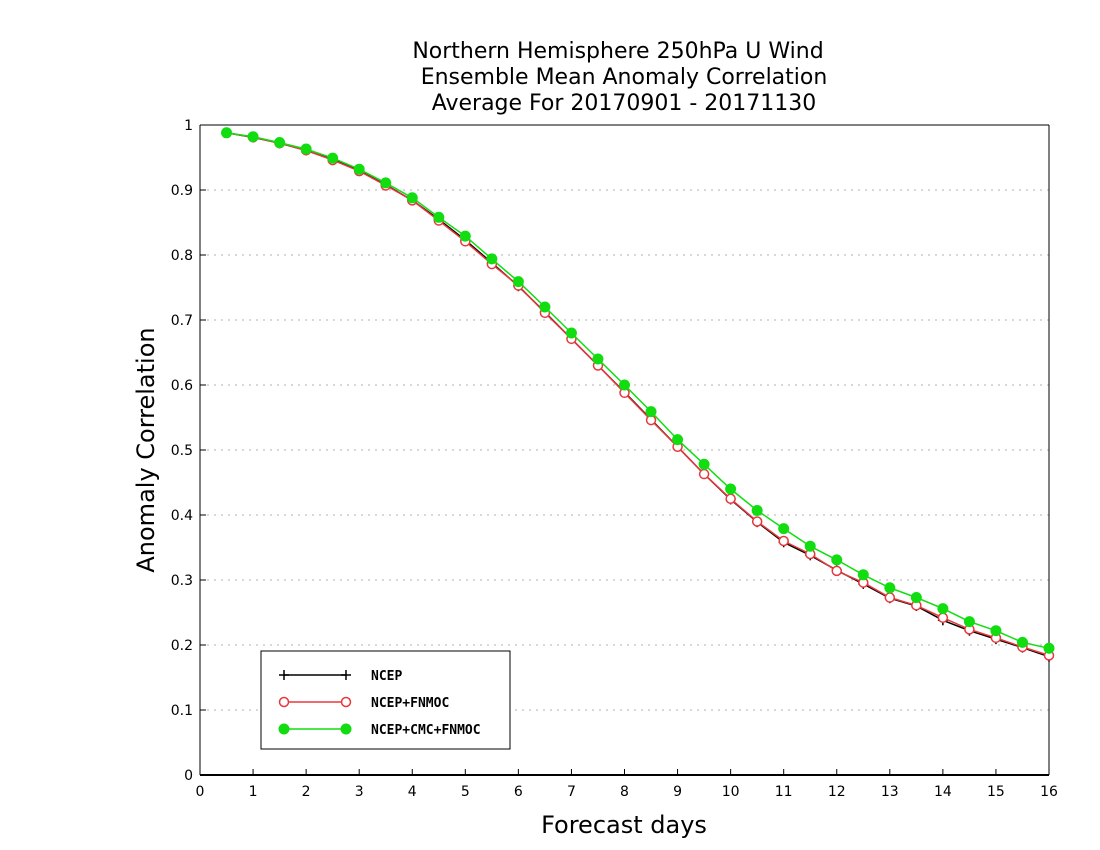 The height and width of the screenshot is (850, 1100). I want to click on legend-box, so click(385, 700).